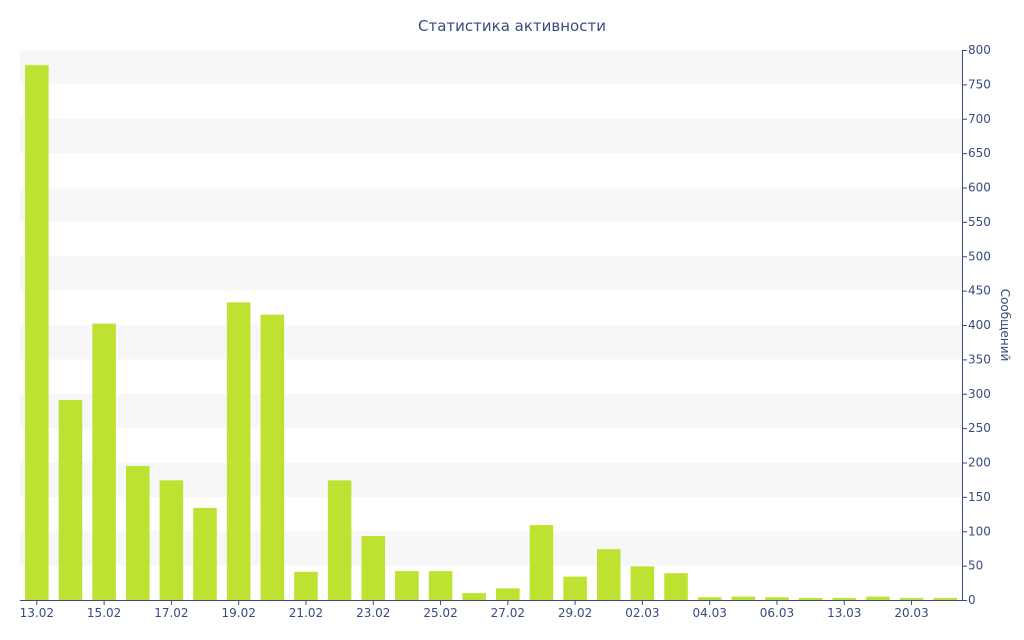  Describe the element at coordinates (979, 256) in the screenshot. I see `y-tick-label: 500` at that location.